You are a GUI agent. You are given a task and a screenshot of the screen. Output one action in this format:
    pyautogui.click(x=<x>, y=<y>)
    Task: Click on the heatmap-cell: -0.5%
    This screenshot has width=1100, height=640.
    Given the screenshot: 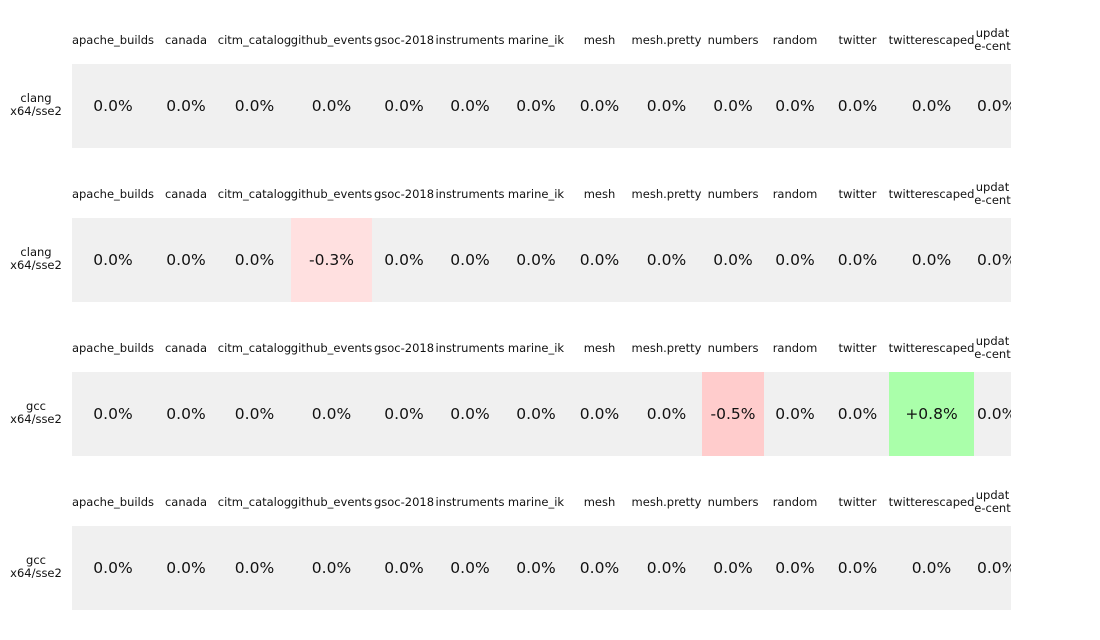 What is the action you would take?
    pyautogui.click(x=733, y=414)
    